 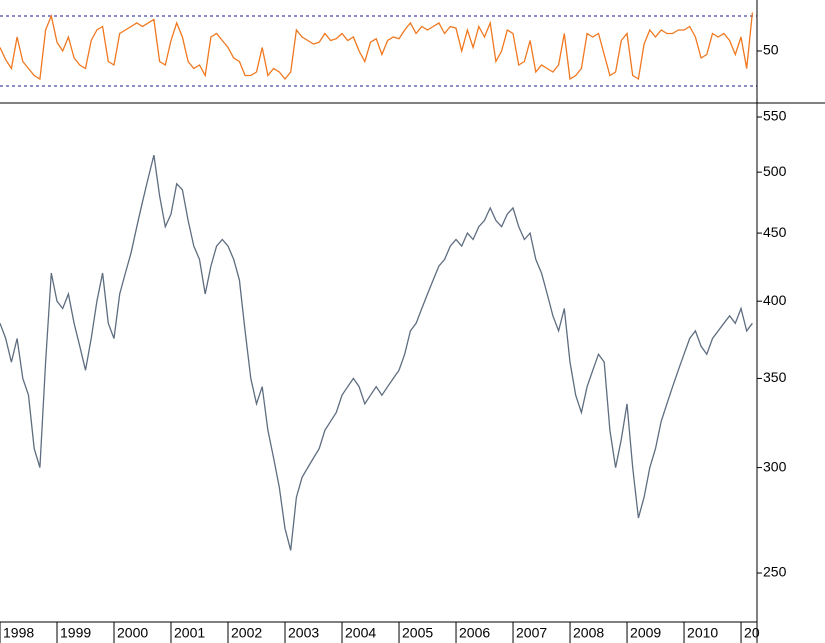 I want to click on x-tick-label: 2009, so click(x=645, y=633).